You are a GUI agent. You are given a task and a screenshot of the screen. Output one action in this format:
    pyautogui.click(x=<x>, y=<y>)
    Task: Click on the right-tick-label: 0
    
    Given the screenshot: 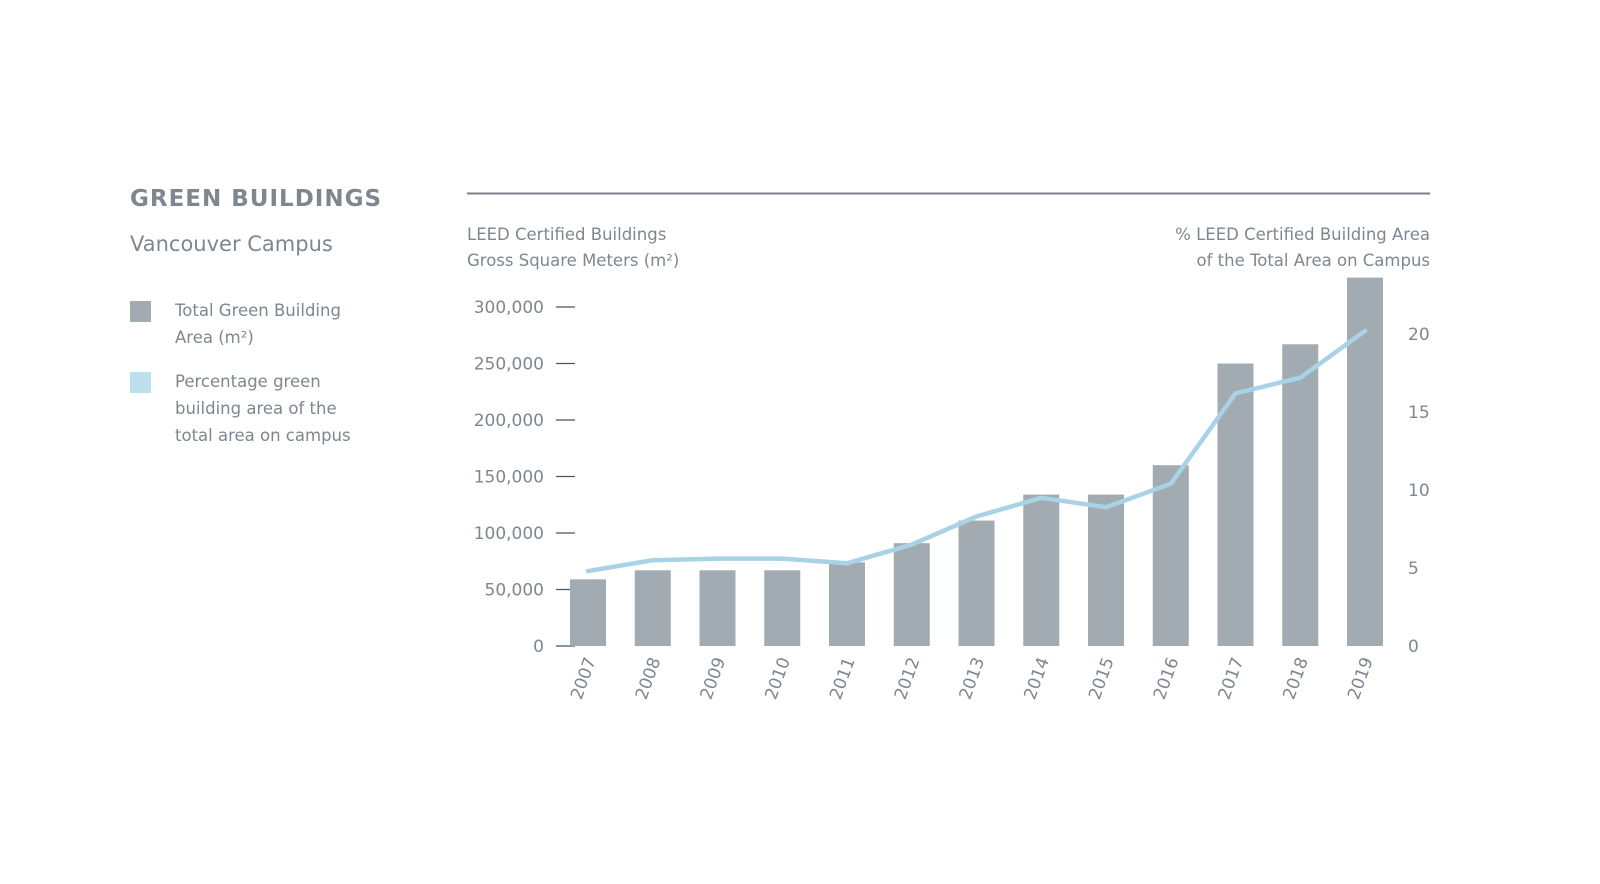 What is the action you would take?
    pyautogui.click(x=1413, y=647)
    